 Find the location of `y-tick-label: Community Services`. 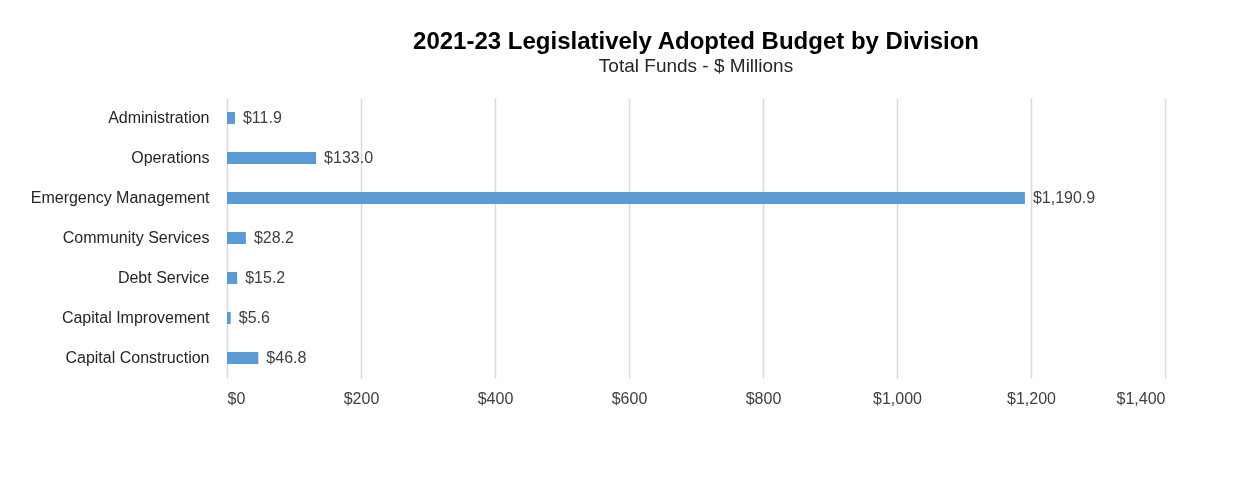

y-tick-label: Community Services is located at coordinates (136, 237).